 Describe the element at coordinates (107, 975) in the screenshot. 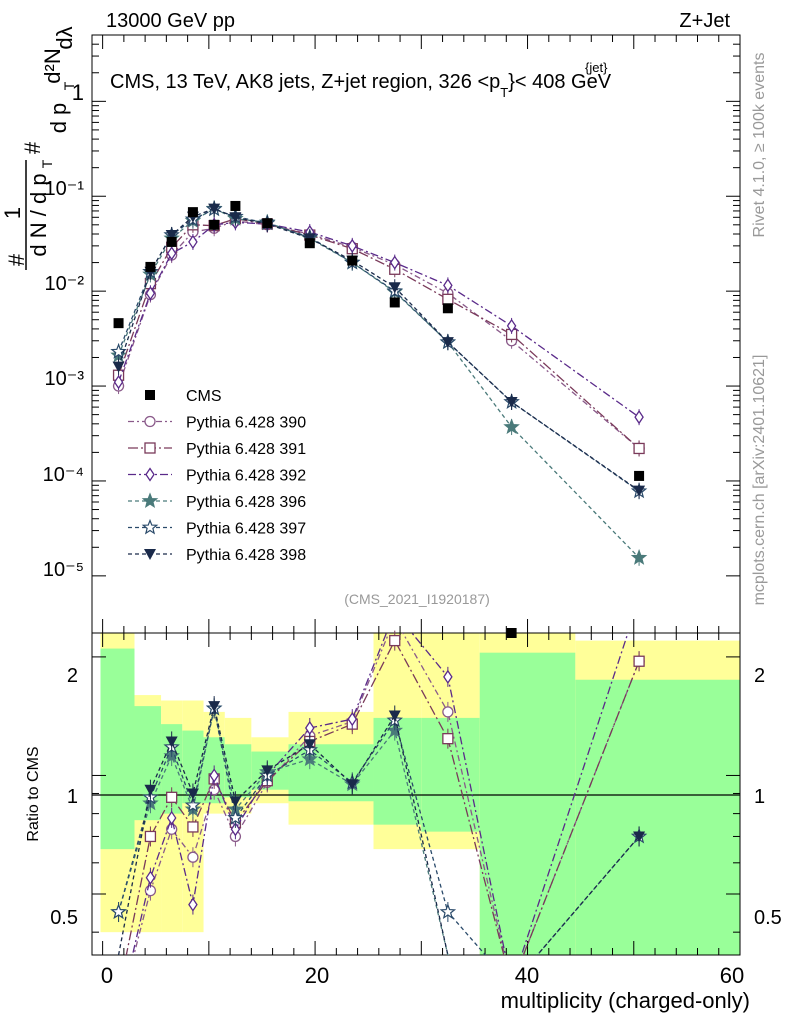

I see `x-tick-label: 0` at that location.